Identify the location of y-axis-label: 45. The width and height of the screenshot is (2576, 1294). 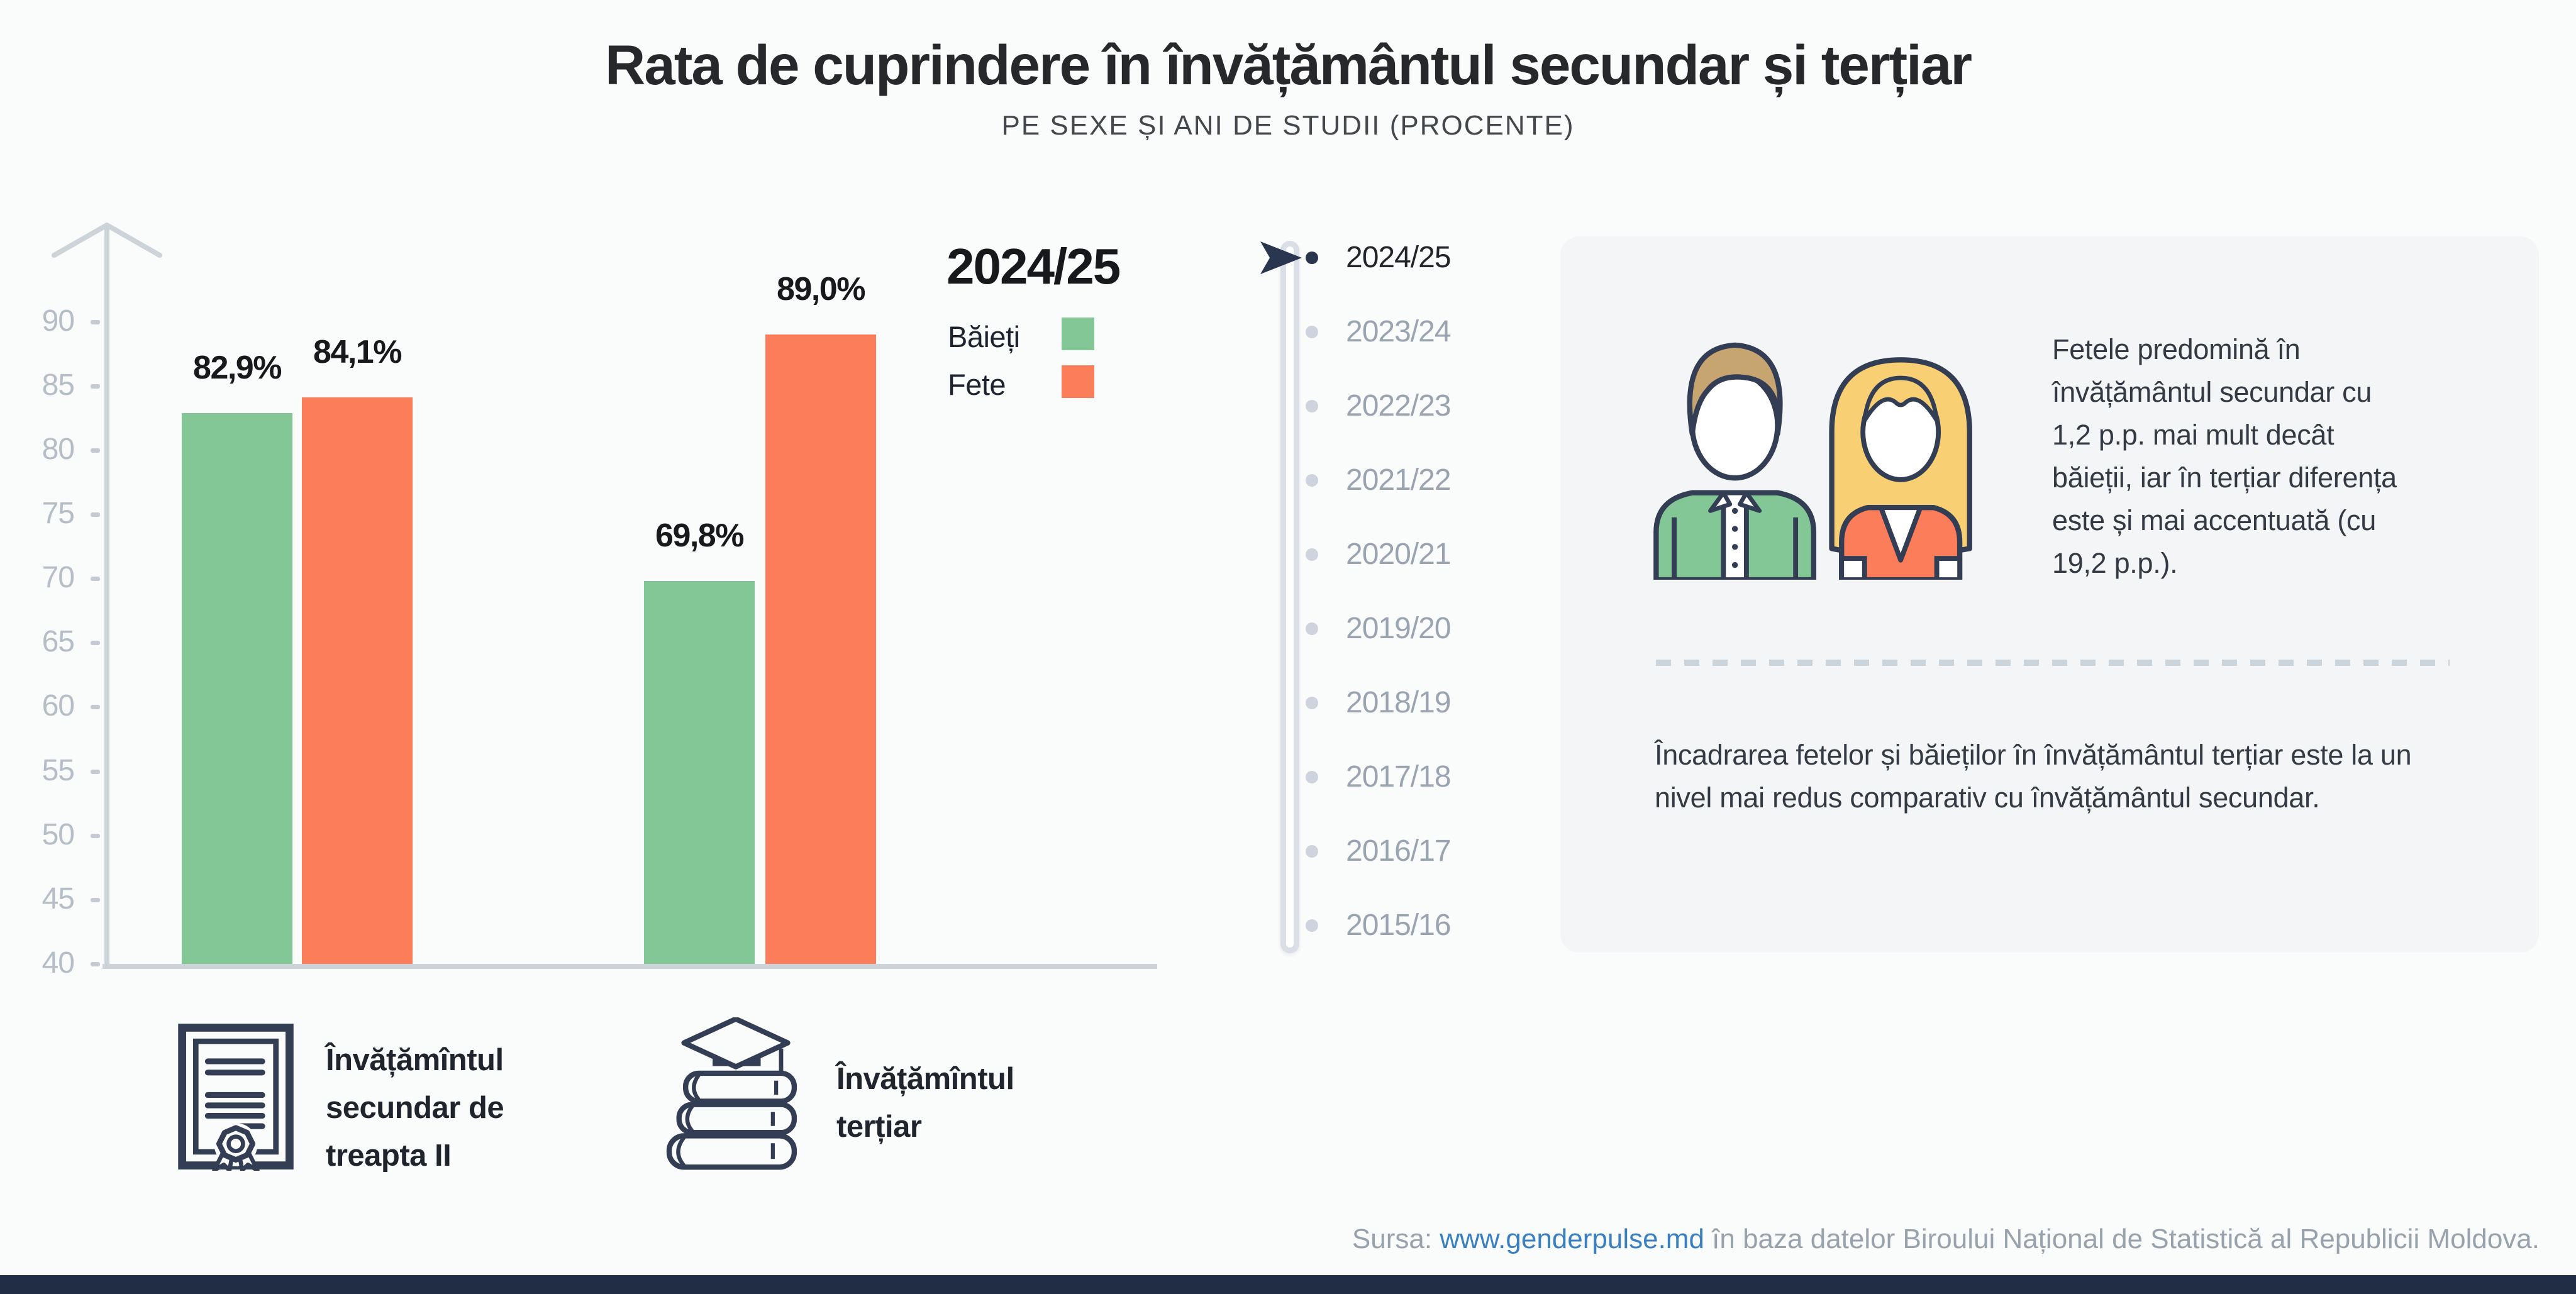
(58, 898).